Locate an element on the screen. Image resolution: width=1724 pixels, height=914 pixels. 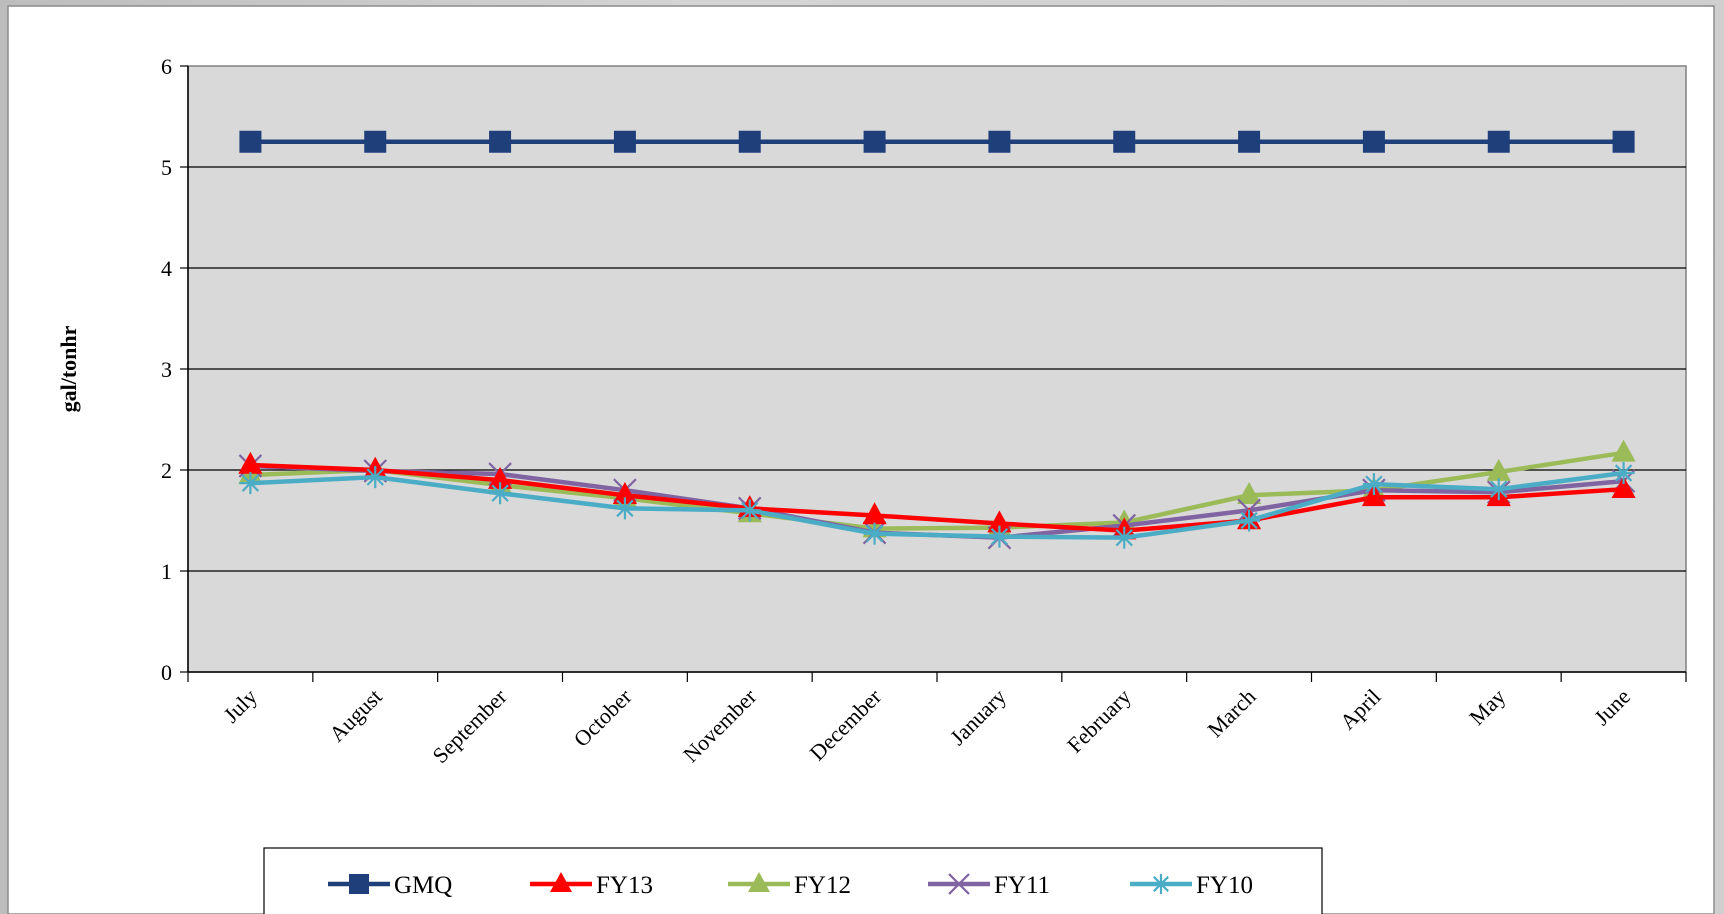
series-fy10 is located at coordinates (937, 505).